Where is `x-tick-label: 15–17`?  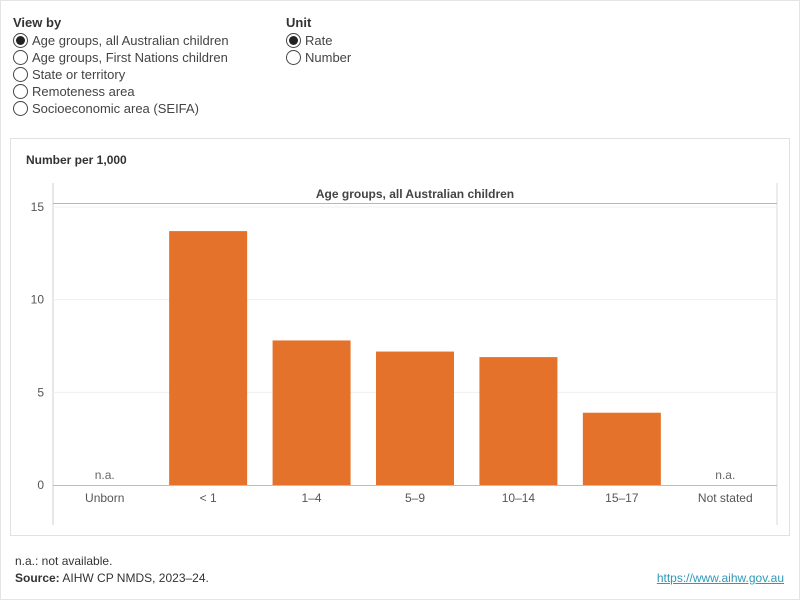
x-tick-label: 15–17 is located at coordinates (622, 498).